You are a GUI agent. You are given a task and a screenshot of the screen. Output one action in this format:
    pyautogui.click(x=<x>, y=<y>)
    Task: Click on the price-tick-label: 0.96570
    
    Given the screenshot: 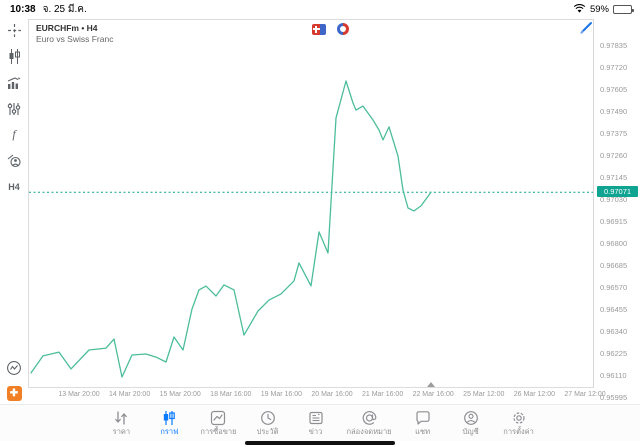 What is the action you would take?
    pyautogui.click(x=614, y=287)
    